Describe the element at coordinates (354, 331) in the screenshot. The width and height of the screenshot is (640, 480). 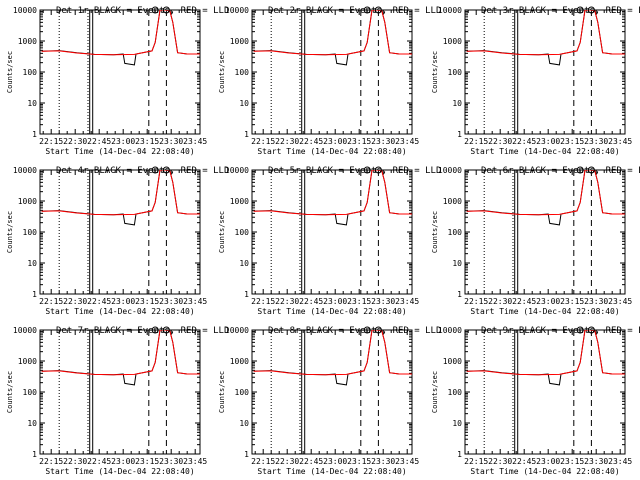
I see `panel-title: Det 8r BLACK = Events, RED = LLD` at that location.